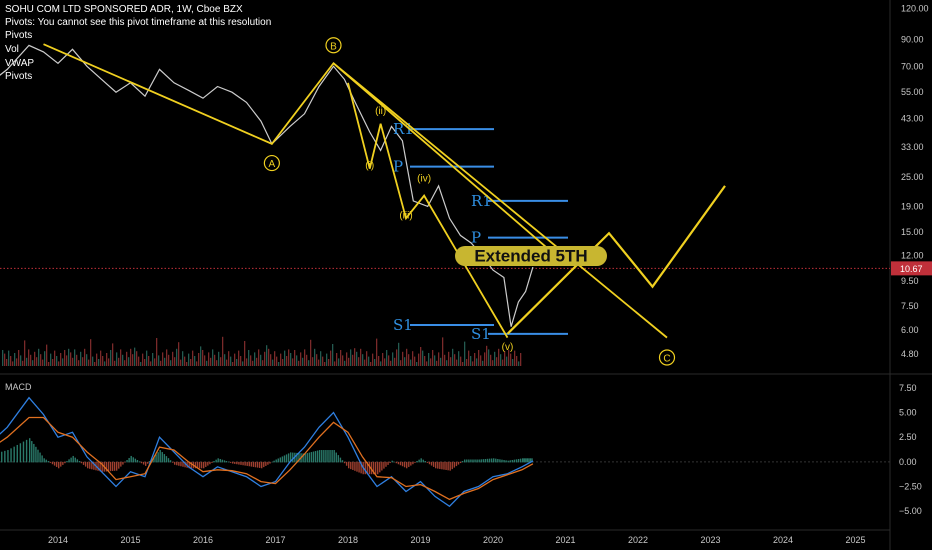 This screenshot has width=932, height=550. Describe the element at coordinates (910, 281) in the screenshot. I see `price-tick-label: 9.50` at that location.